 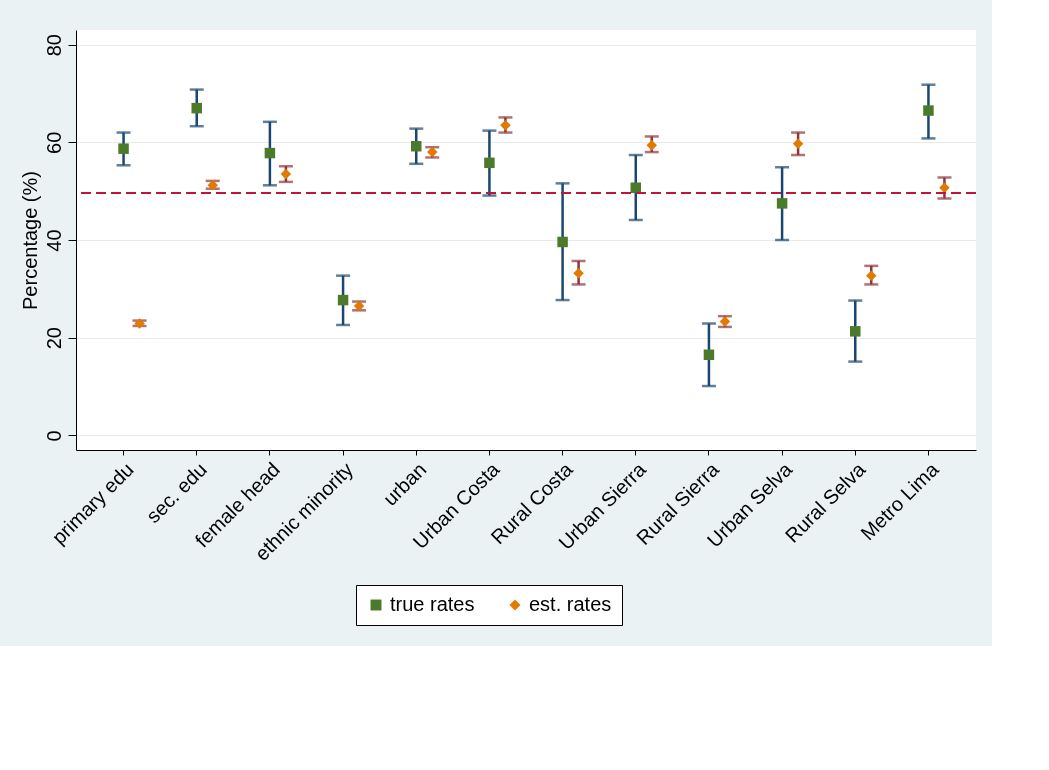 I want to click on y-axis-title: Percentage (%), so click(x=29, y=240).